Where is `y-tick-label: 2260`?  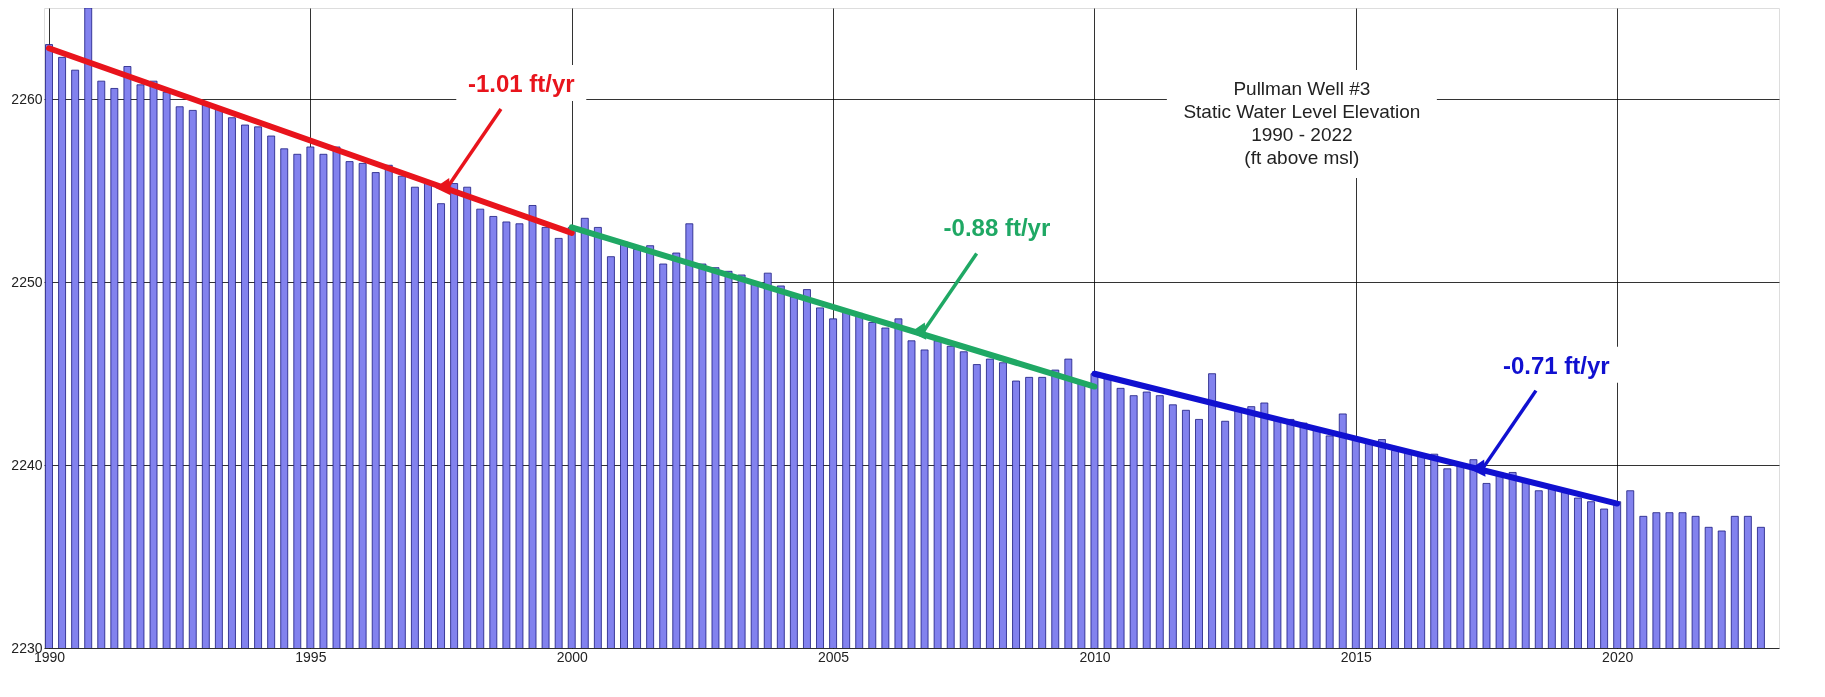
y-tick-label: 2260 is located at coordinates (27, 98).